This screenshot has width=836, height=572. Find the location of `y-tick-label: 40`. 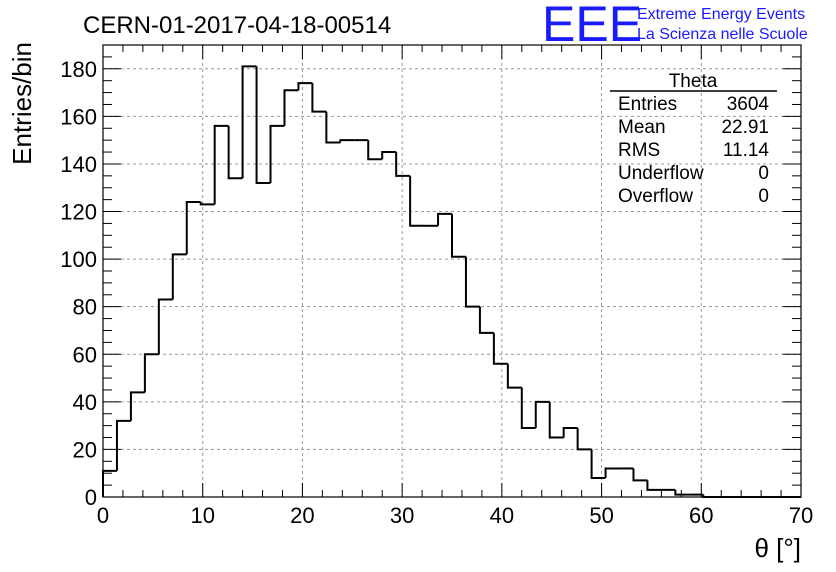

y-tick-label: 40 is located at coordinates (85, 402).